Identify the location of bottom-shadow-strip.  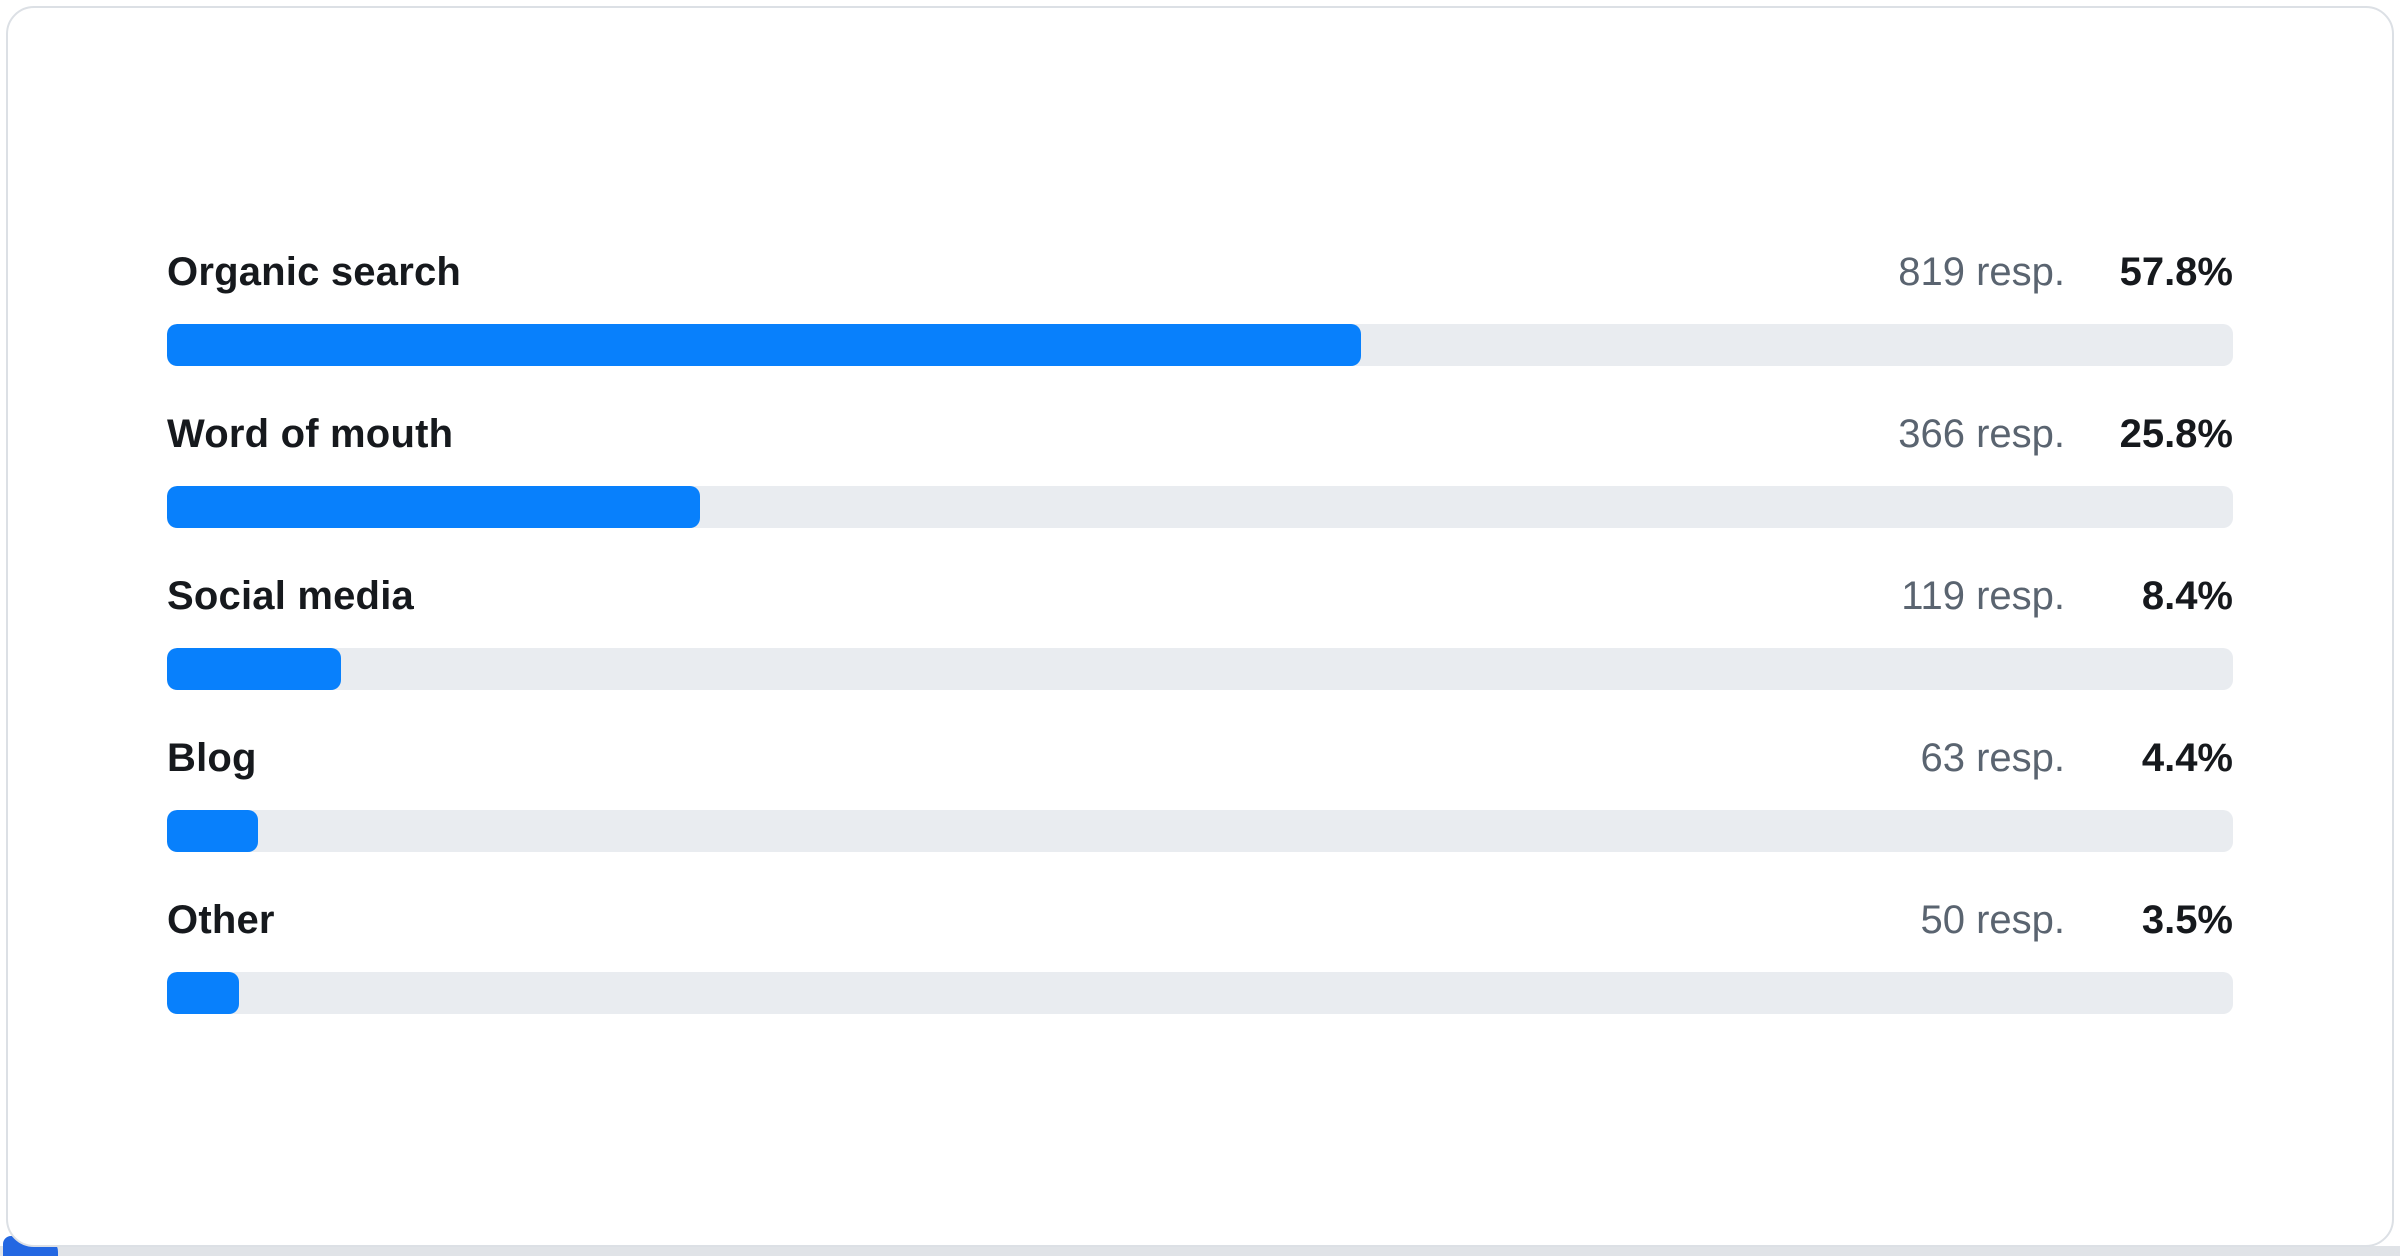
(1200, 1251).